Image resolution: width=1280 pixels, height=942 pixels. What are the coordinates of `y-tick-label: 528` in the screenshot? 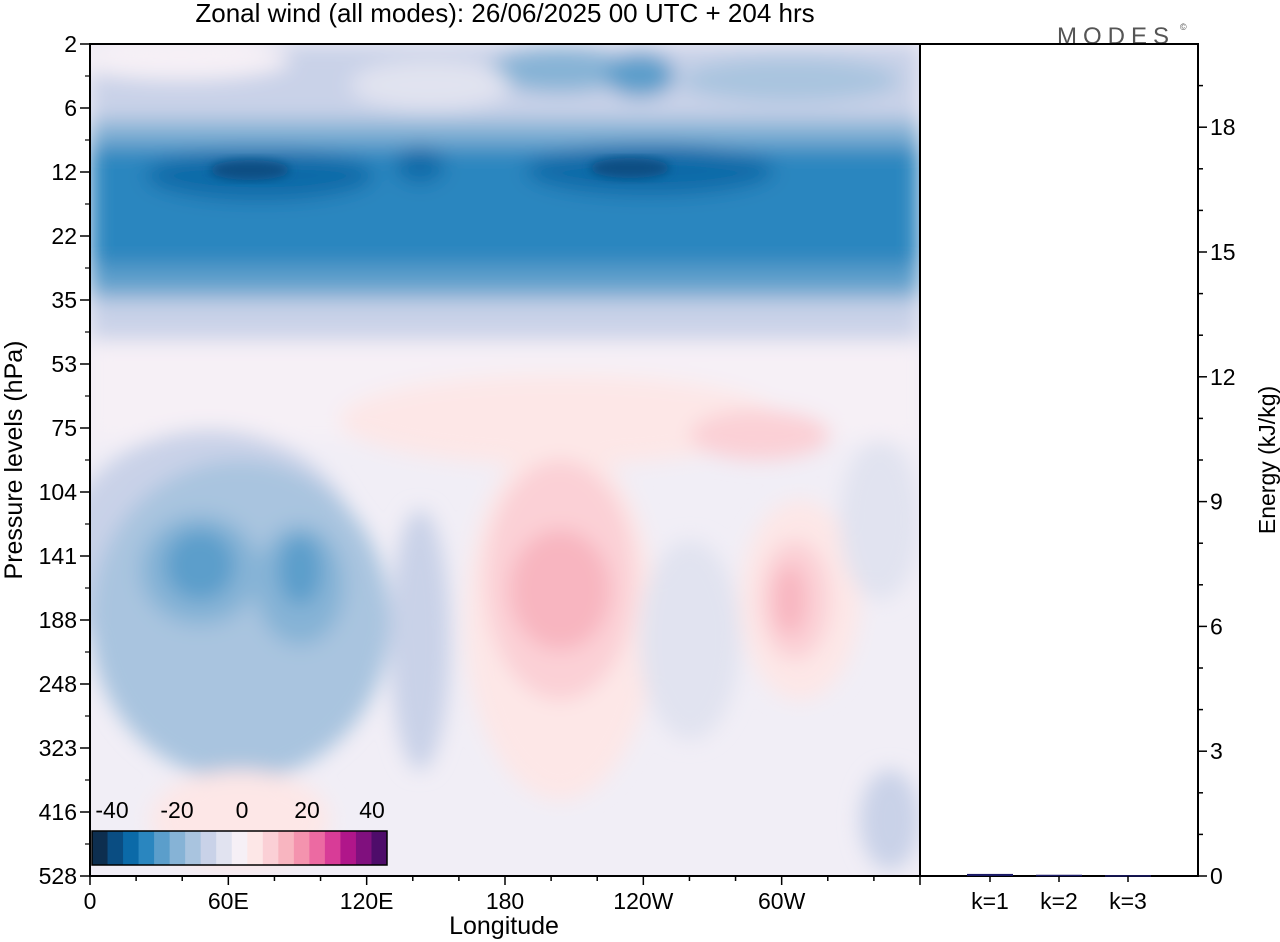 It's located at (58, 876).